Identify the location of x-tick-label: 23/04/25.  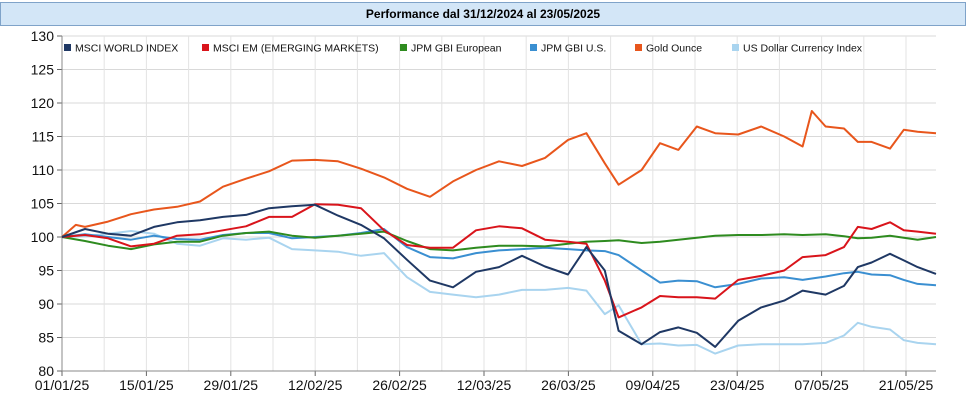
(737, 385).